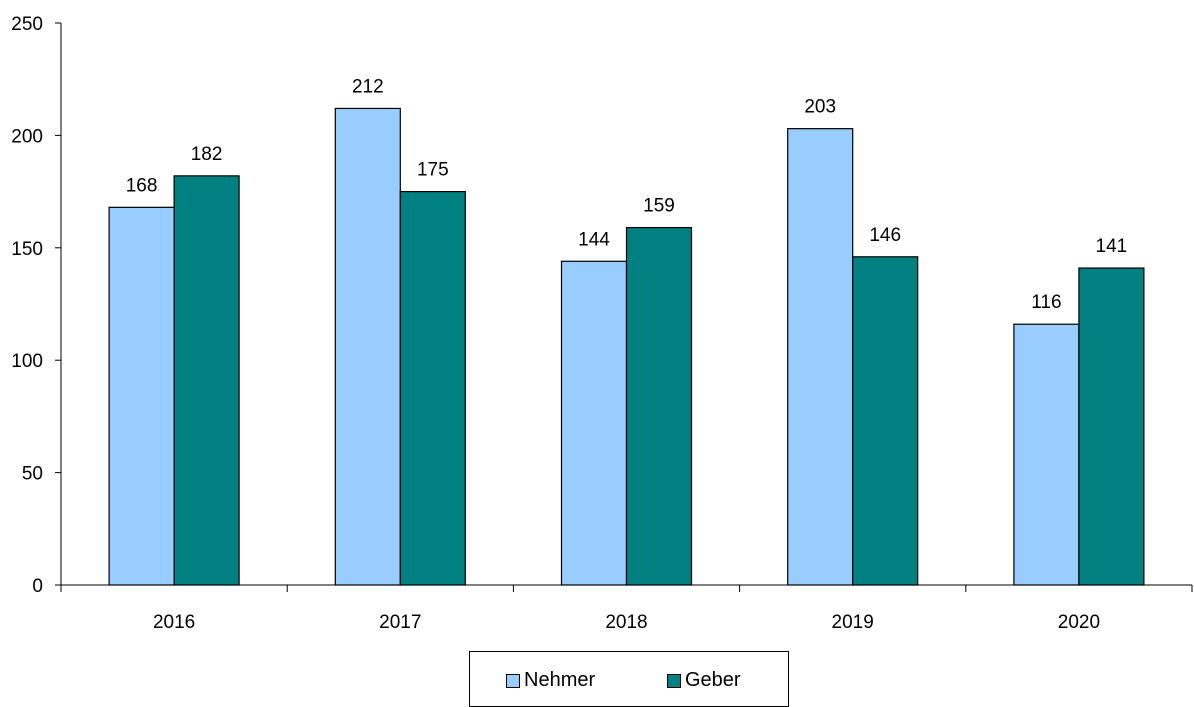 The width and height of the screenshot is (1194, 707). I want to click on data-label-geber-2018: 159, so click(659, 206).